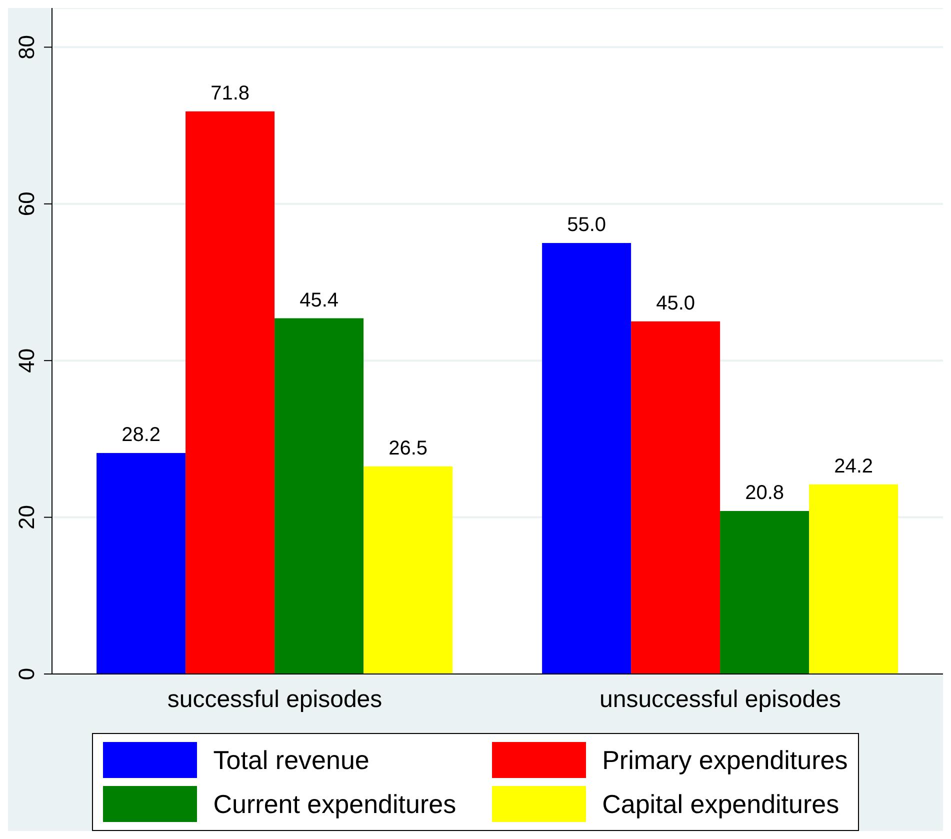  I want to click on legend-label: Primary expenditures, so click(725, 760).